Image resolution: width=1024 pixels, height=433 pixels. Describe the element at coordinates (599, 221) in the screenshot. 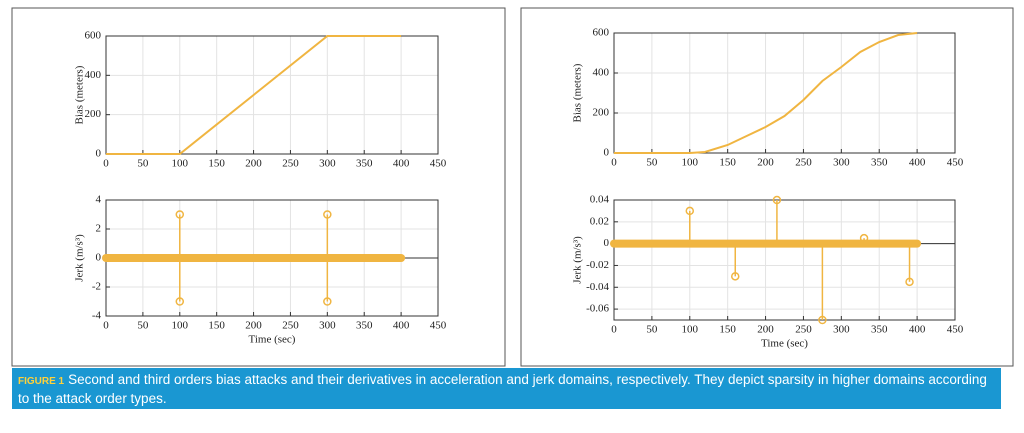

I see `y-tick-label: 0.02` at that location.